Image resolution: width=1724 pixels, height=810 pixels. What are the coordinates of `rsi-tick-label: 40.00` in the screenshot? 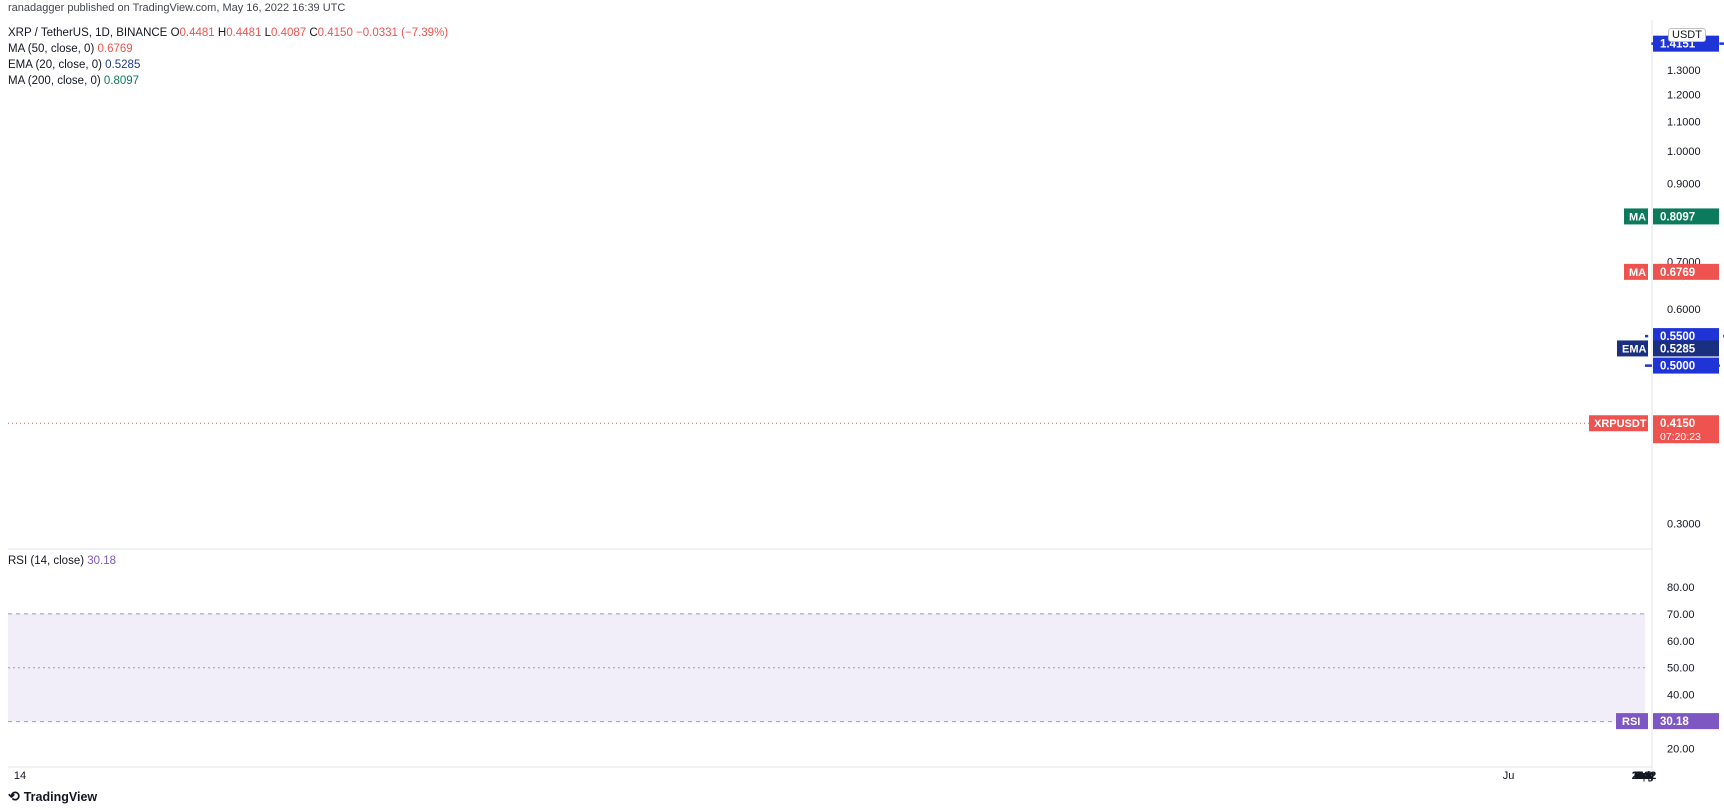 It's located at (1681, 696).